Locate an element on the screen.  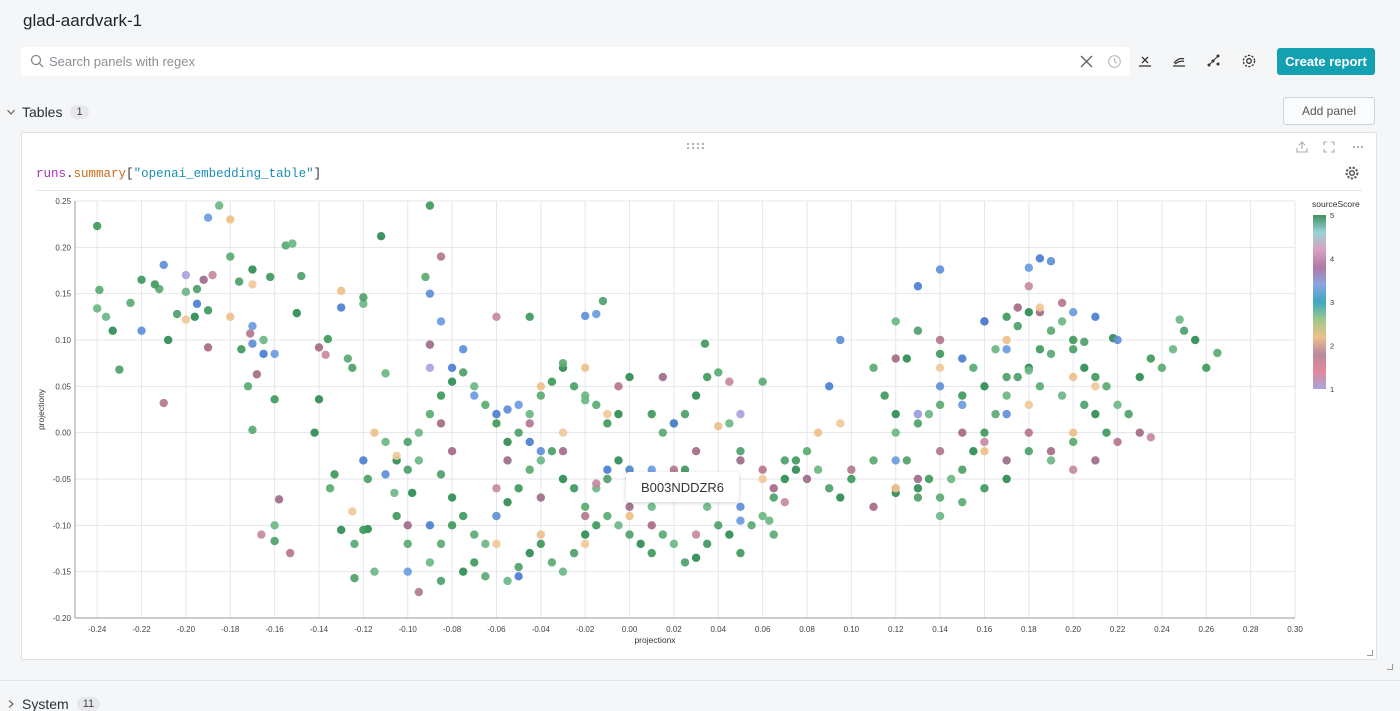
x-tick-label: -0.12 is located at coordinates (363, 629).